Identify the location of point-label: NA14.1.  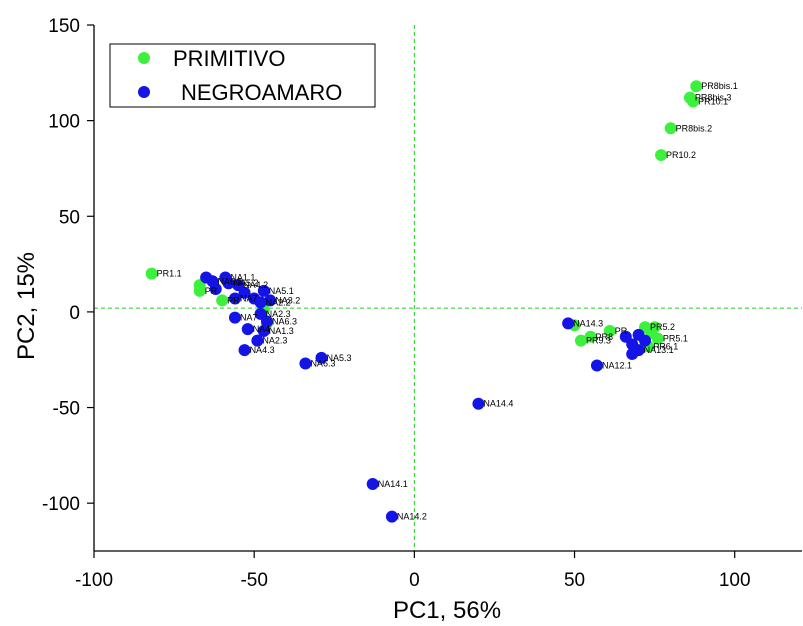
(393, 484).